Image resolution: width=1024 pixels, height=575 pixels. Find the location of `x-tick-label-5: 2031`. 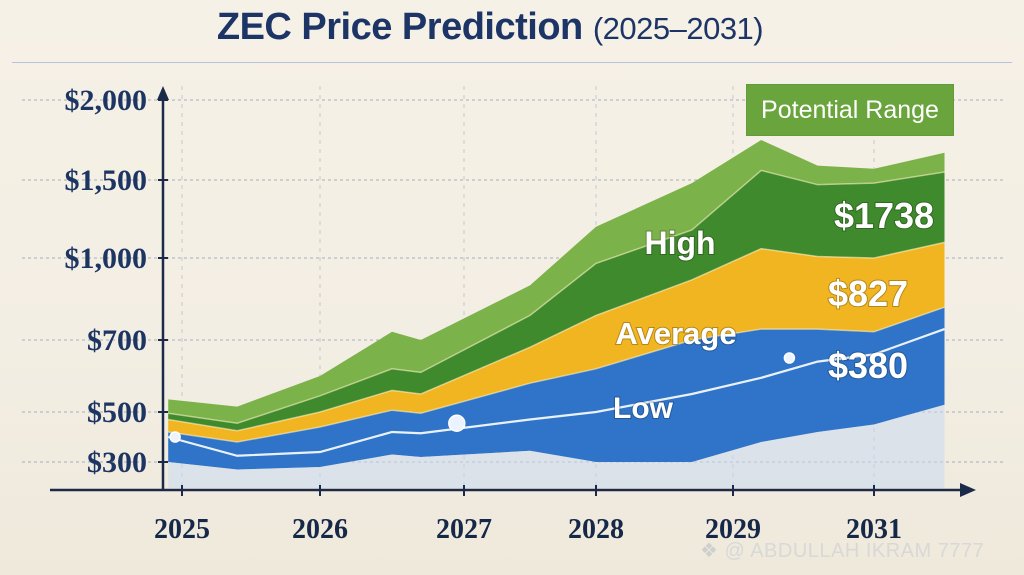

x-tick-label-5: 2031 is located at coordinates (874, 529).